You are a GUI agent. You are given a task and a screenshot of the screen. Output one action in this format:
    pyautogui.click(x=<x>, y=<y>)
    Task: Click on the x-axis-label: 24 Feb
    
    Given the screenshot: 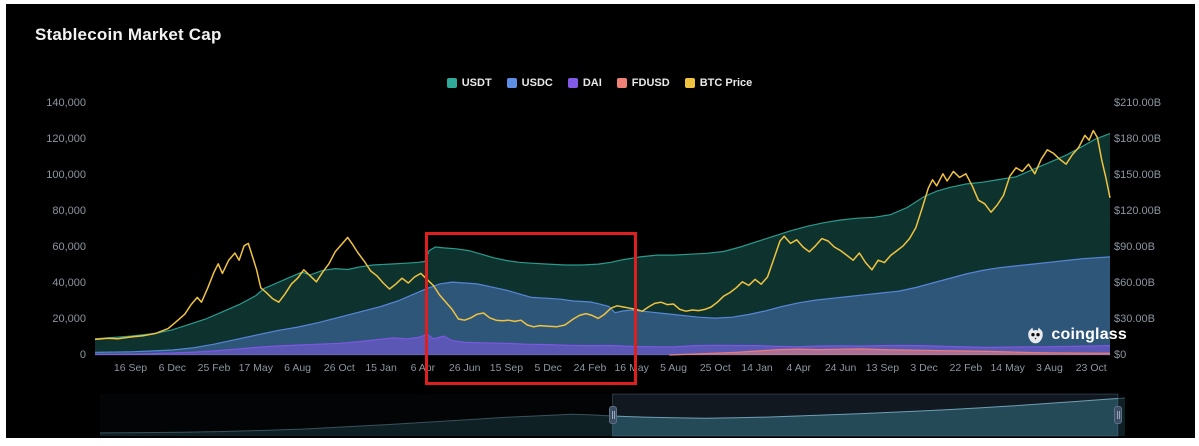 What is the action you would take?
    pyautogui.click(x=590, y=368)
    